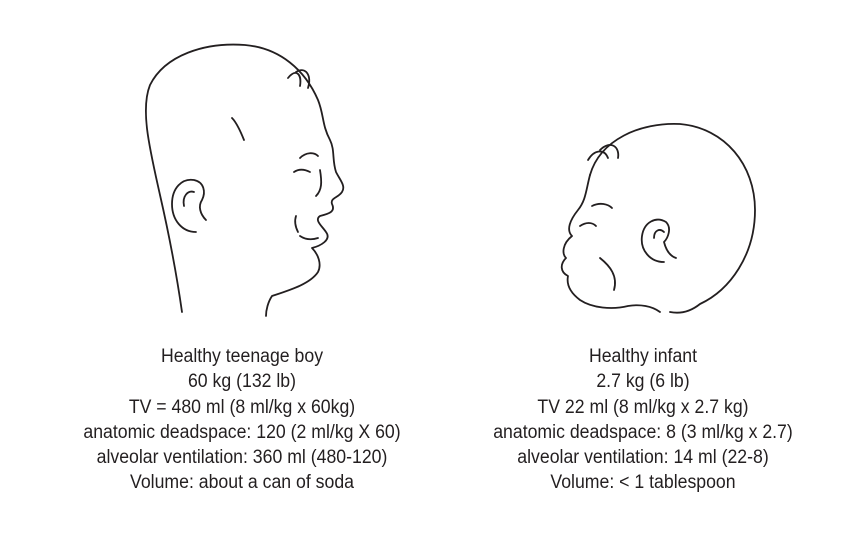  I want to click on caption-deadspace: anatomic deadspace: 8 (3 ml/kg x 2.7), so click(643, 432).